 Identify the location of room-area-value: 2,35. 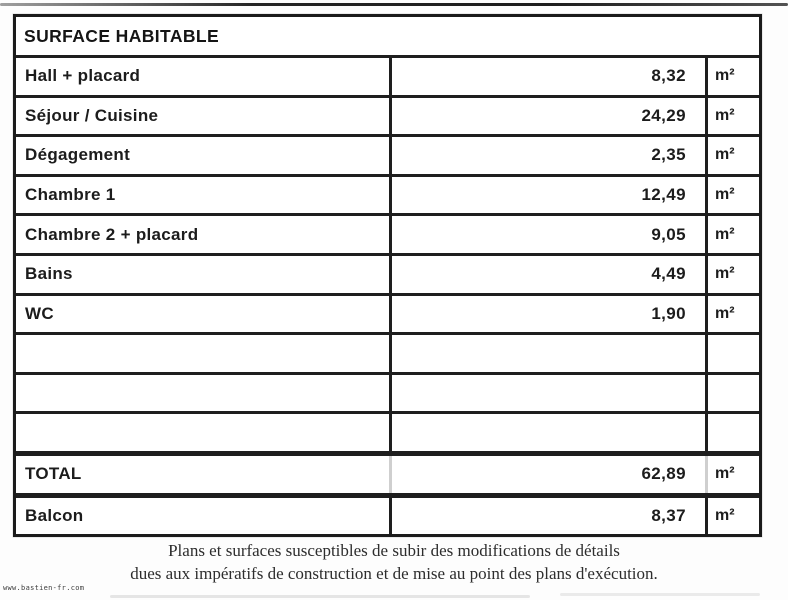
(547, 155).